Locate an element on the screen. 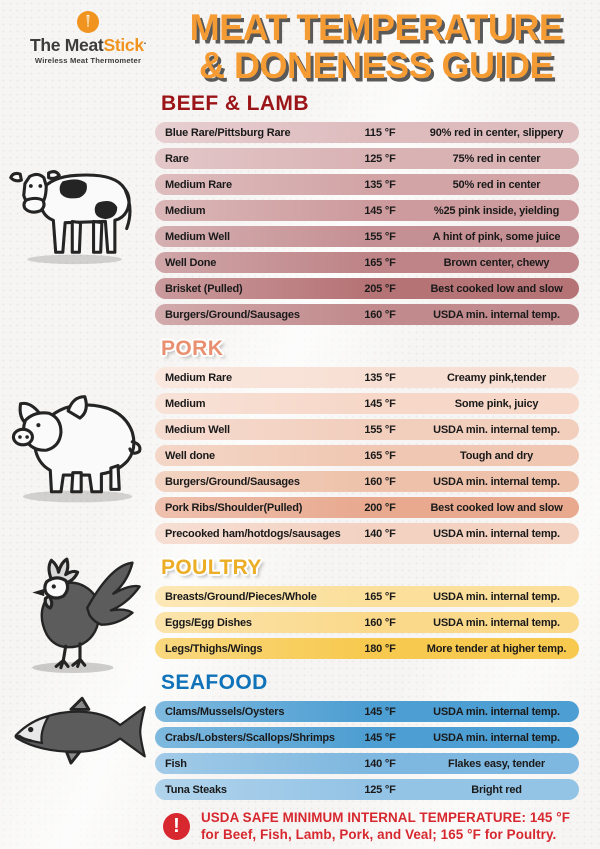 This screenshot has height=849, width=600. cow-illustration is located at coordinates (77, 212).